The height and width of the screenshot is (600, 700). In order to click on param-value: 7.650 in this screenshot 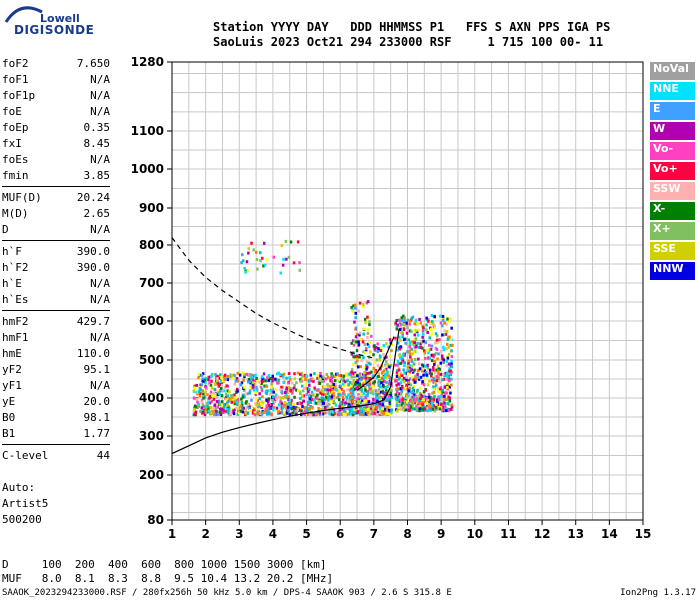, I will do `click(93, 63)`.